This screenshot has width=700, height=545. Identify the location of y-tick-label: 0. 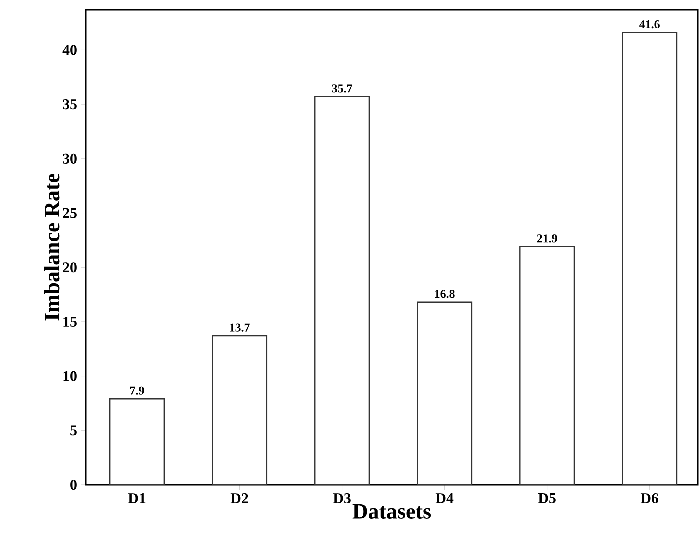
(73, 485).